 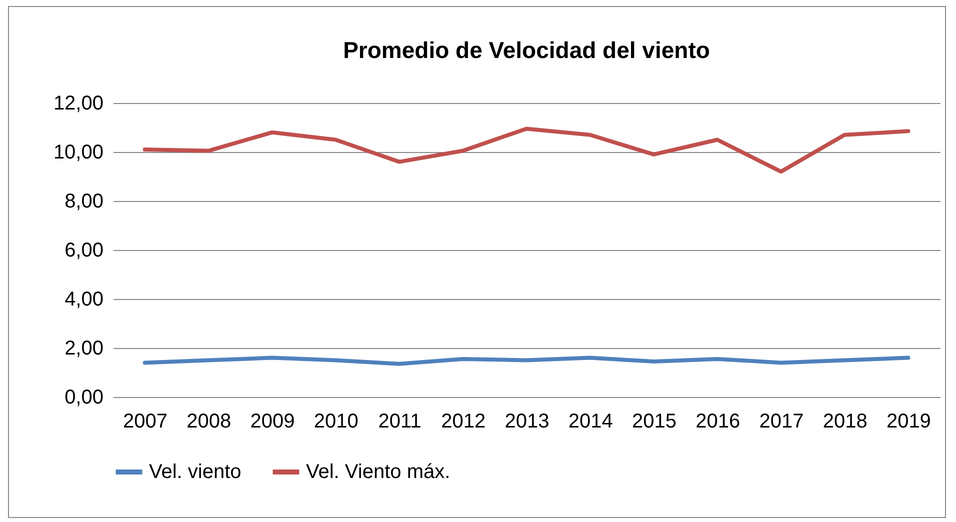 I want to click on y-tick-label: 12,00, so click(x=78, y=103).